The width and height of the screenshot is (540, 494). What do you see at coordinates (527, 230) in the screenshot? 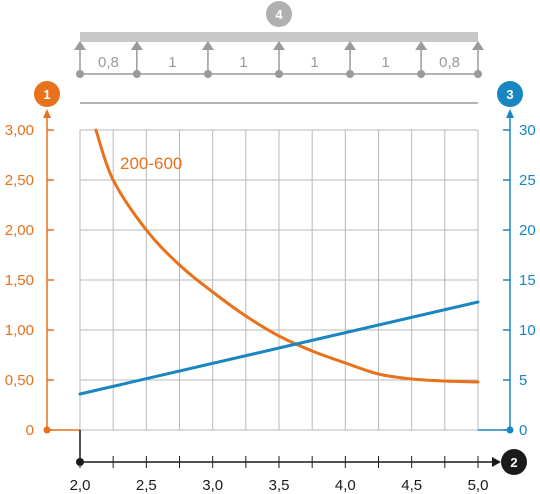
I see `right-tick-label: 20` at bounding box center [527, 230].